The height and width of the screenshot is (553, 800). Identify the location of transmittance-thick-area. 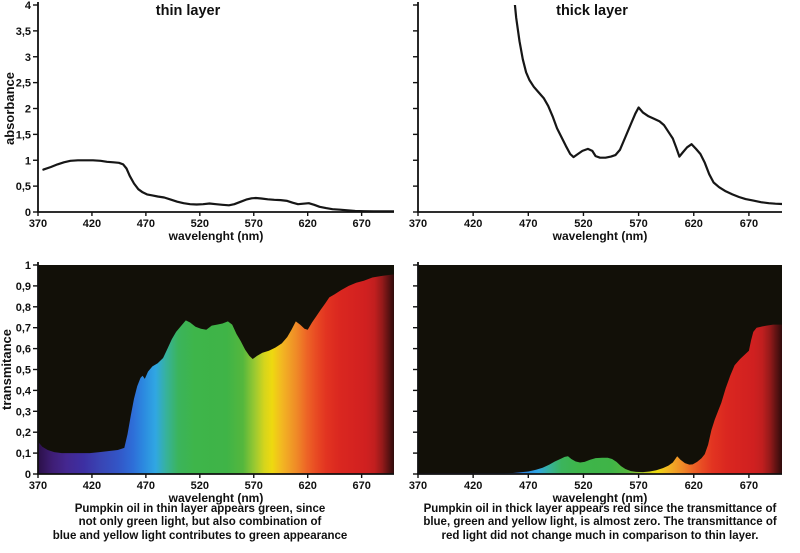
(600, 399).